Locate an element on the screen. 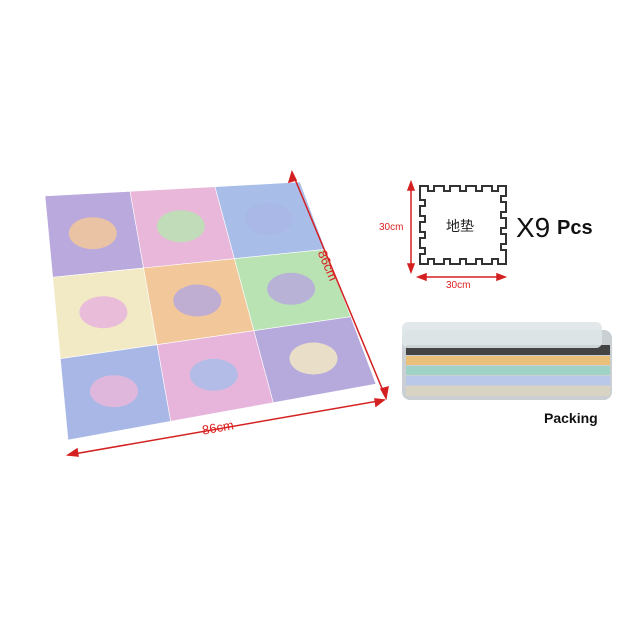 This screenshot has height=640, width=640. mat-width-dimension-line is located at coordinates (225, 427).